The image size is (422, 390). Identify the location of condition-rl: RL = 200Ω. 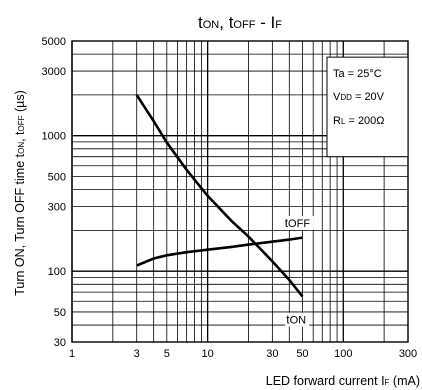
(359, 121).